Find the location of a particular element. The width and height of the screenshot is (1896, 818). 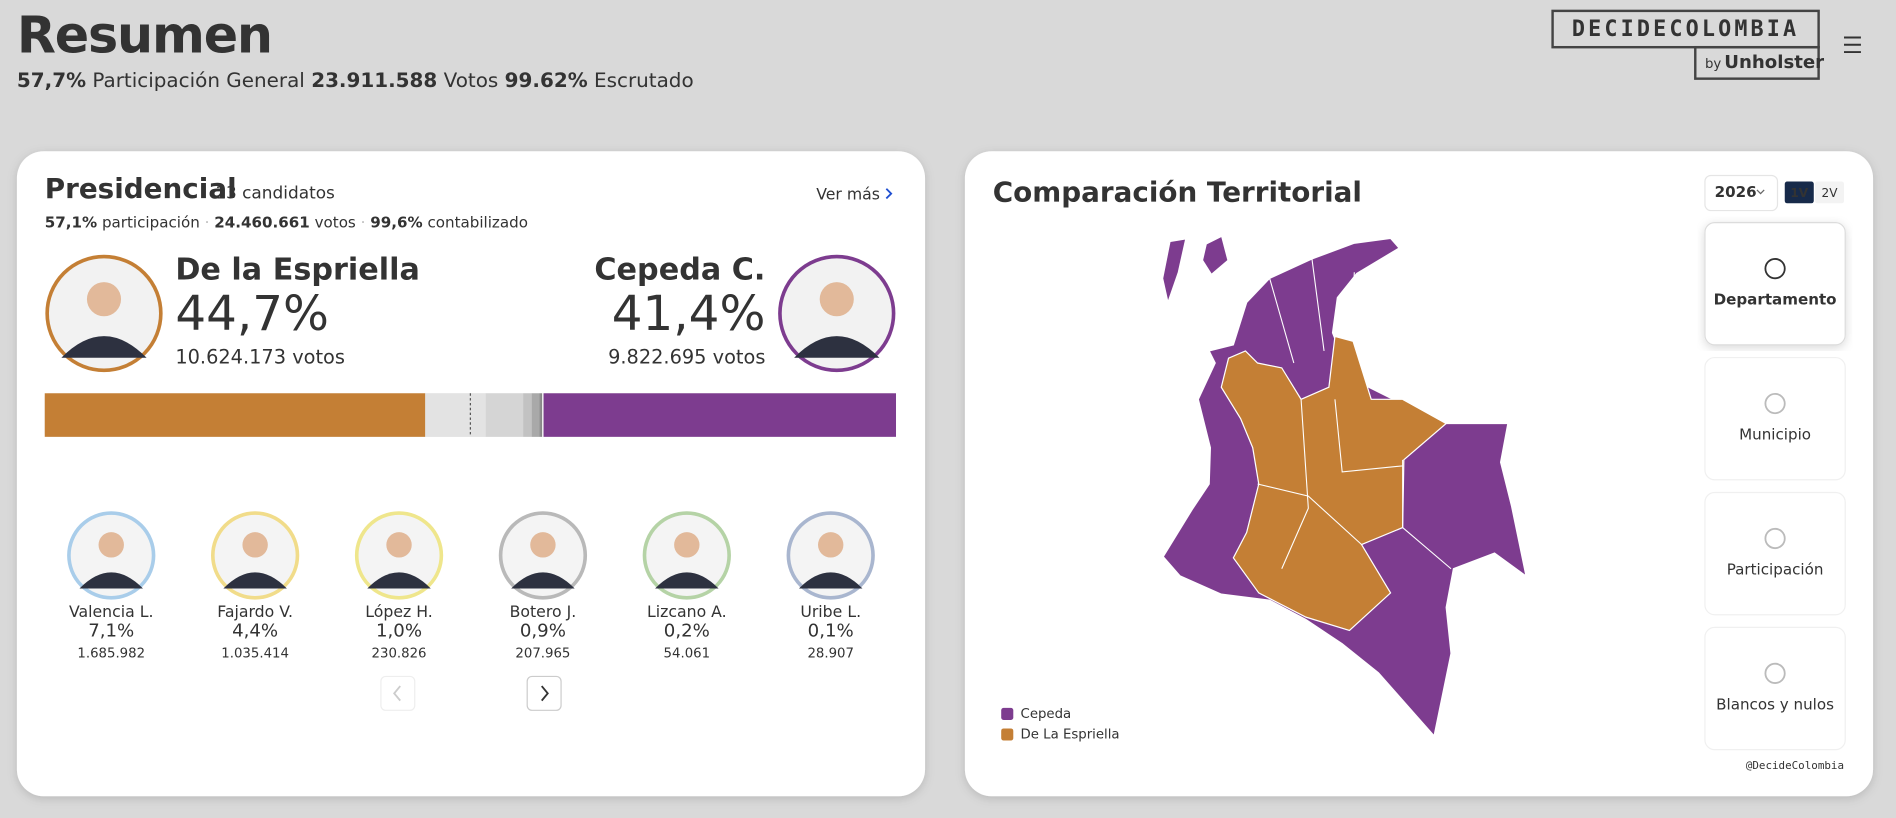

view-button: Municipio is located at coordinates (1775, 418).